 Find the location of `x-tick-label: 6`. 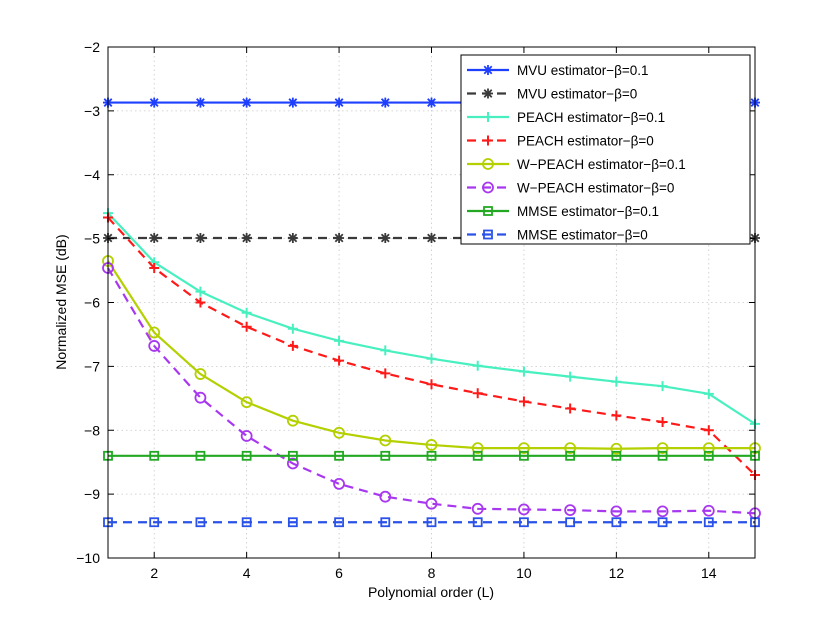

x-tick-label: 6 is located at coordinates (339, 573).